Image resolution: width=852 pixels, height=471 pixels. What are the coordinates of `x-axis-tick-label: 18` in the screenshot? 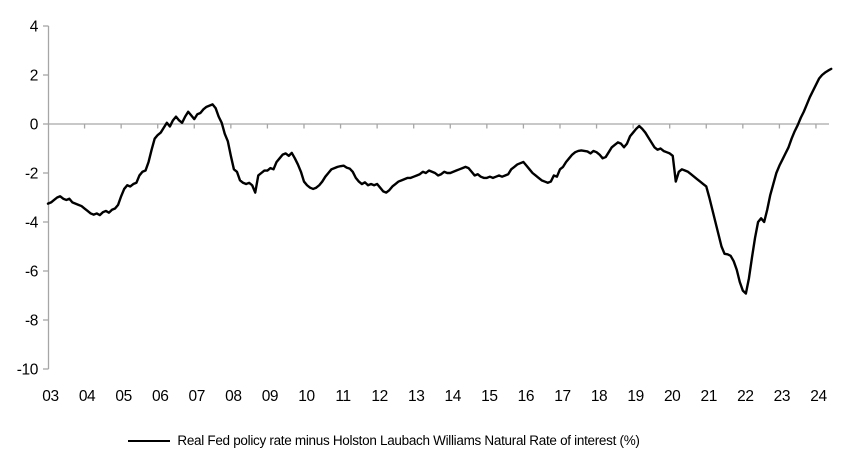 It's located at (599, 396).